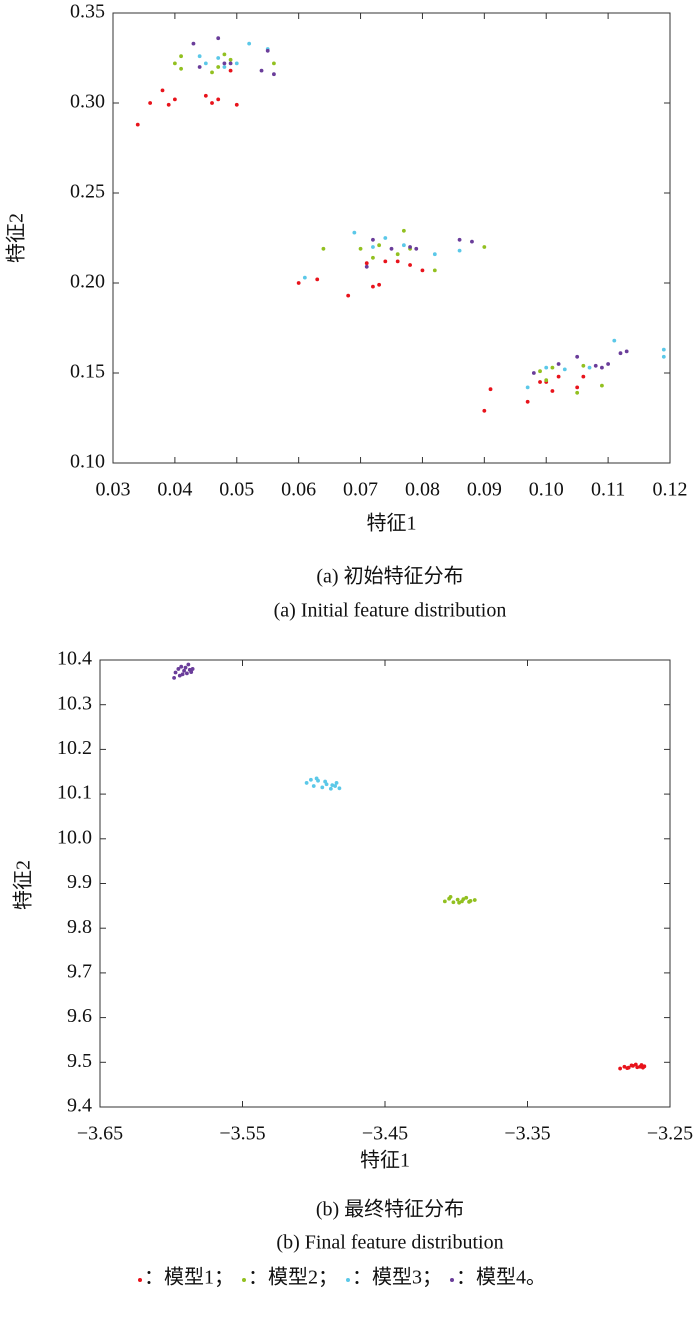  Describe the element at coordinates (16, 238) in the screenshot. I see `y-axis-label: 特征2` at that location.